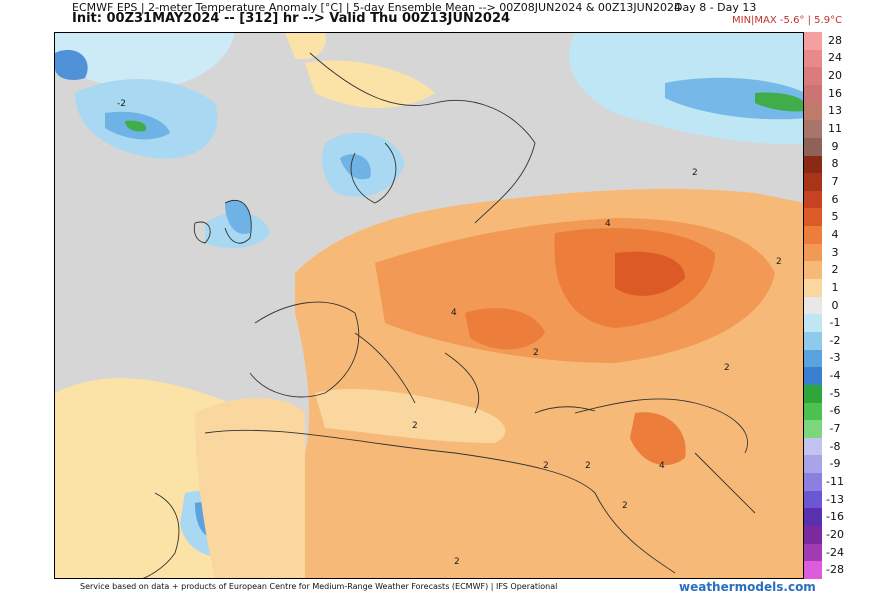  Describe the element at coordinates (71, 64) in the screenshot. I see `cool-greenland-core` at that location.